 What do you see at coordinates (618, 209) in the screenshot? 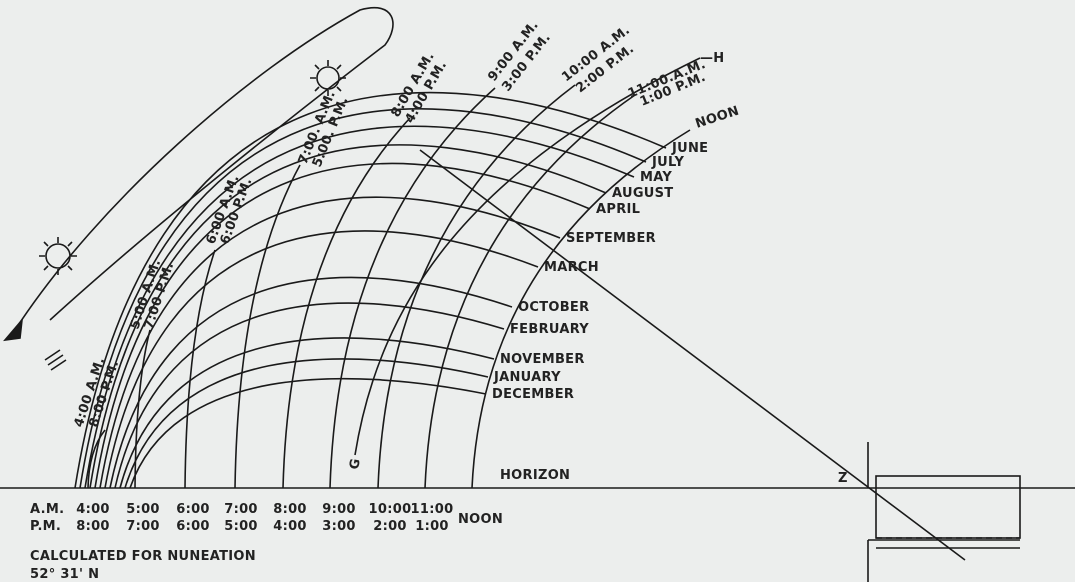
I see `month-label: APRIL` at bounding box center [618, 209].